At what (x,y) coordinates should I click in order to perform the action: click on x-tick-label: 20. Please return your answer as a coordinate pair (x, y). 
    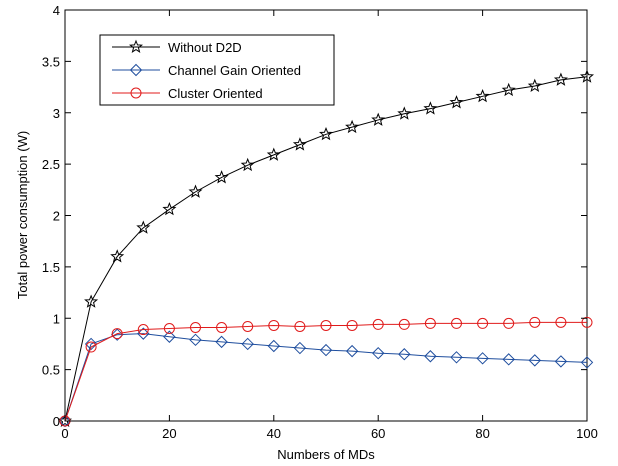
    Looking at the image, I should click on (169, 433).